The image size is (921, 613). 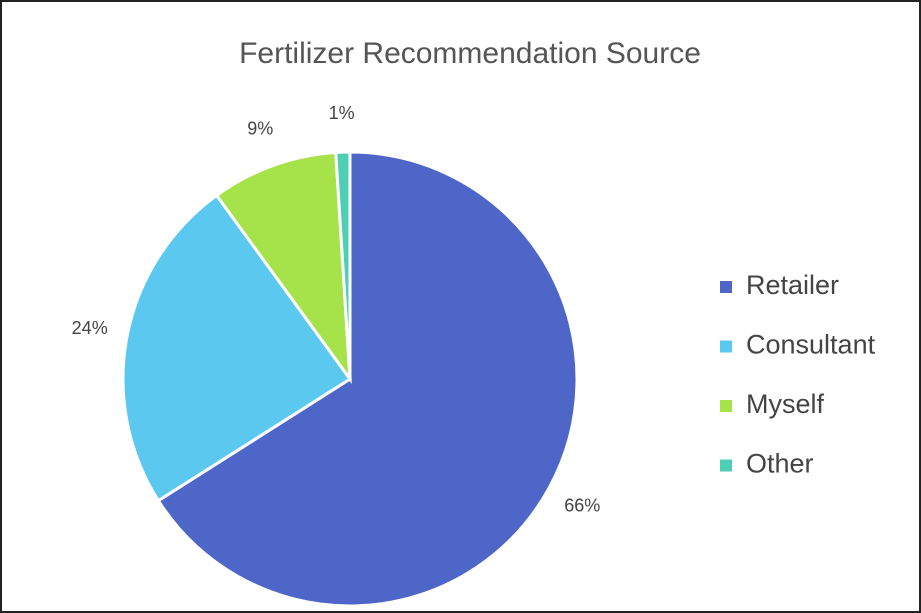 I want to click on data-label: 66%, so click(x=582, y=505).